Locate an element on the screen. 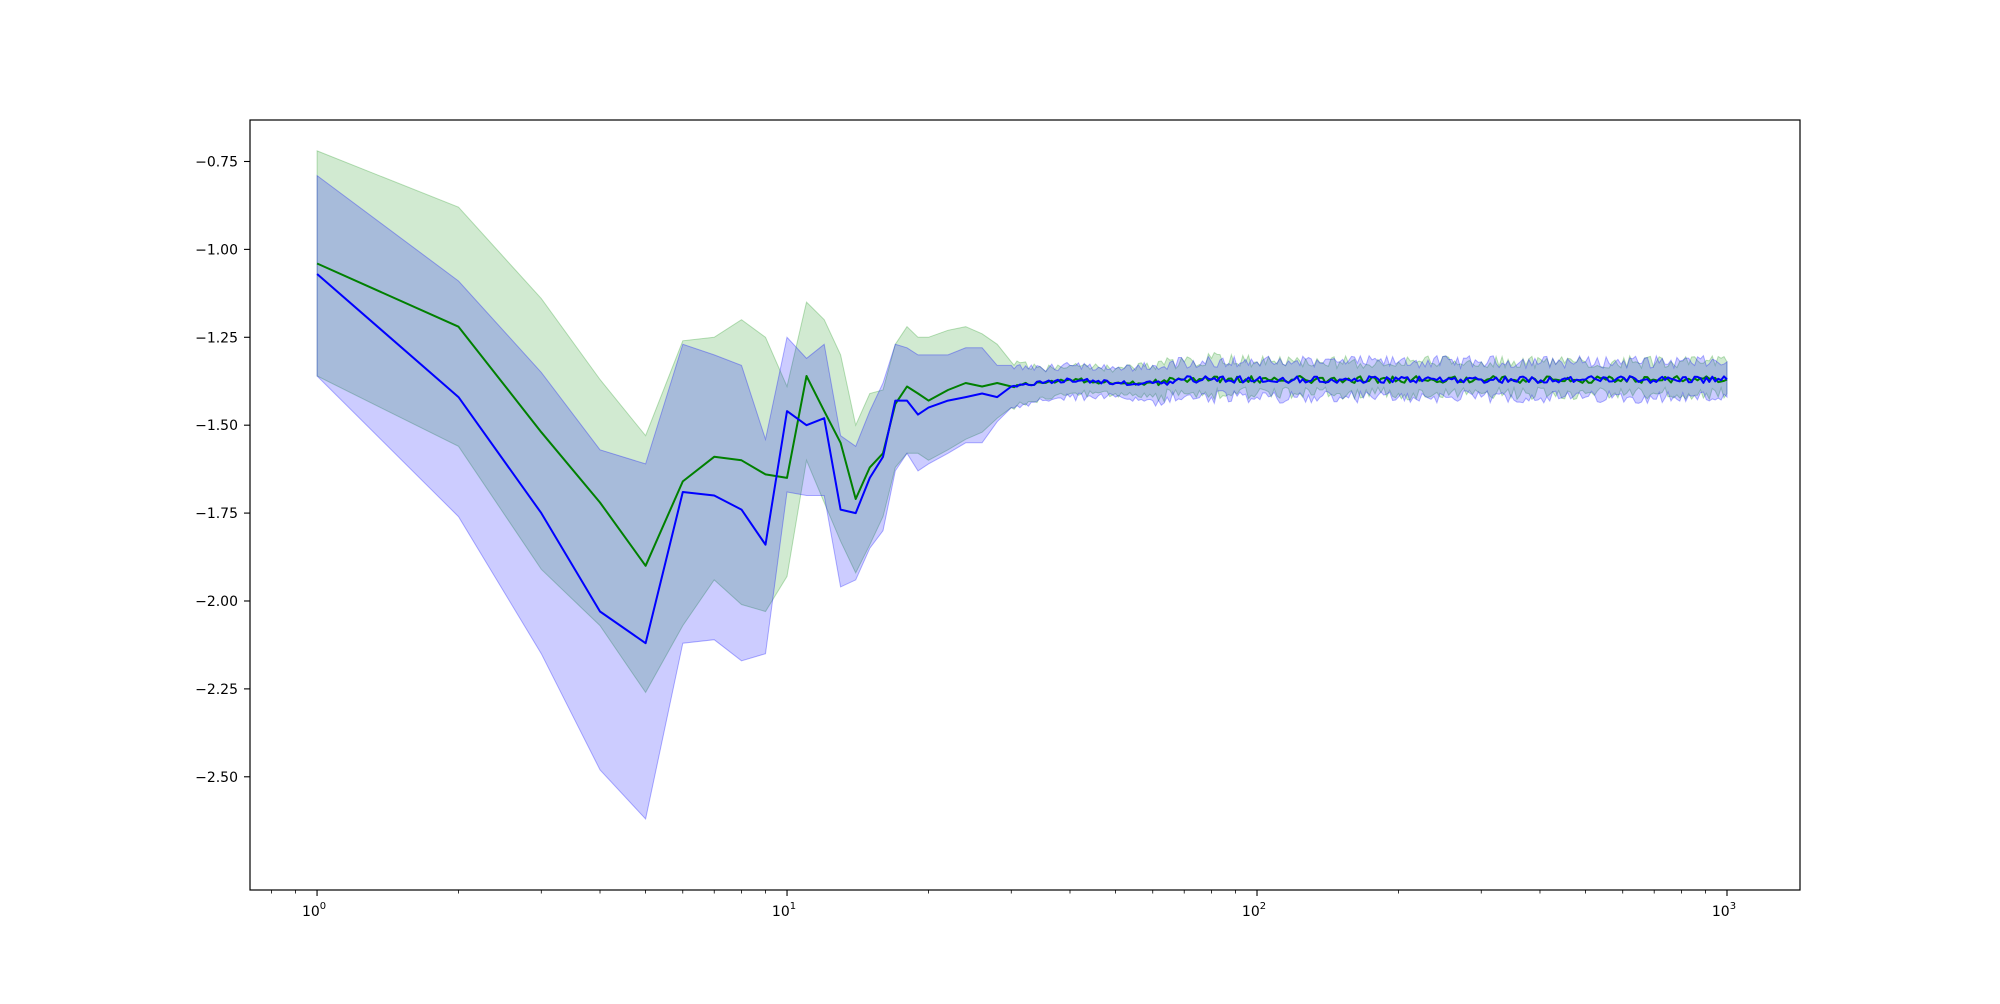 This screenshot has width=2000, height=1004. y-tick-label: −2.00 is located at coordinates (216, 602).